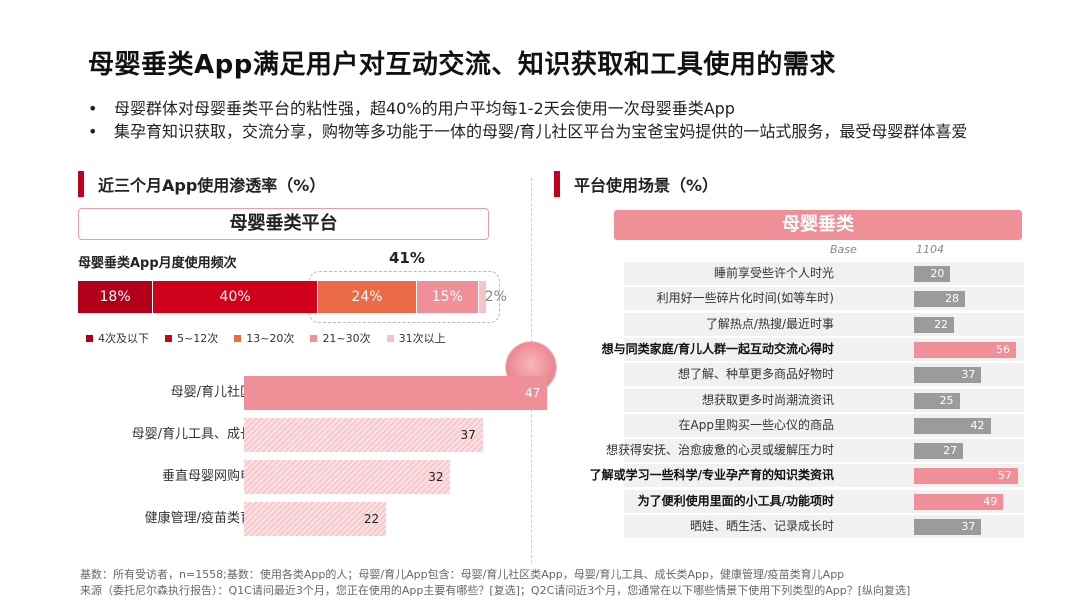 The width and height of the screenshot is (1080, 608). I want to click on legend-item: 21~30次, so click(340, 338).